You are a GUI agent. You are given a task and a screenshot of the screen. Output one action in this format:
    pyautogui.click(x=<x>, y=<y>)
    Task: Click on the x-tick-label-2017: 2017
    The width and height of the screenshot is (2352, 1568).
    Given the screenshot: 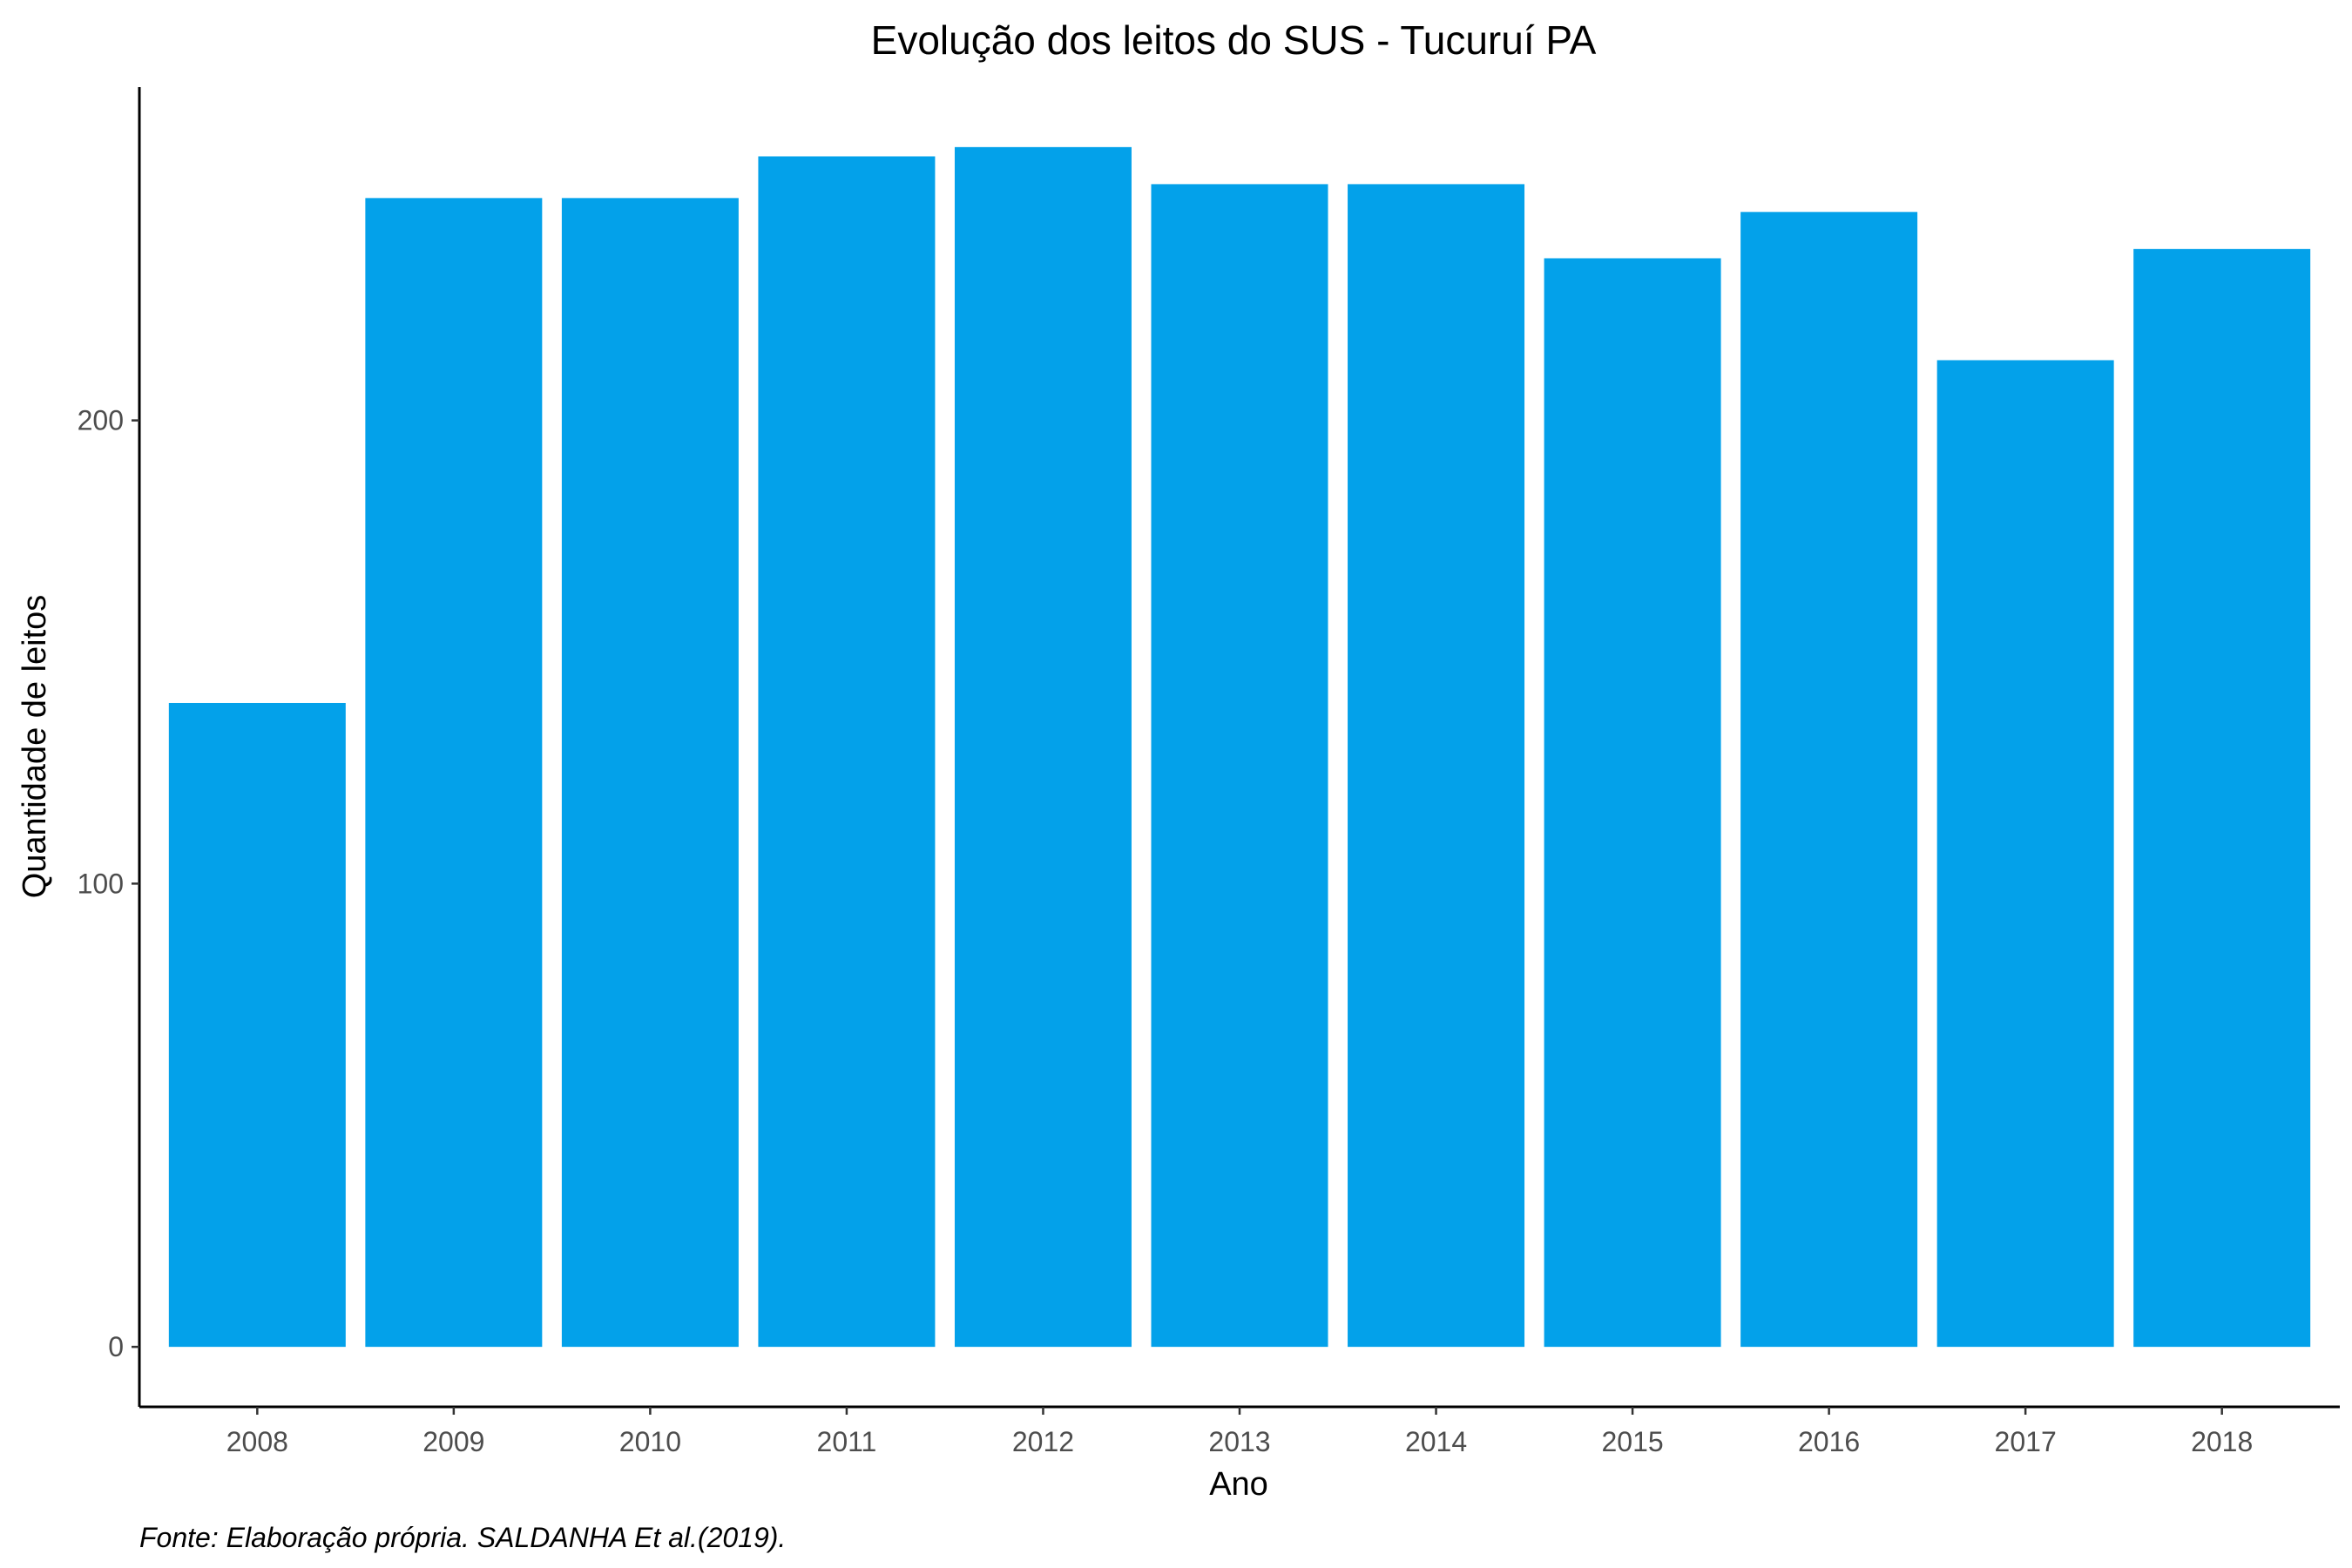 What is the action you would take?
    pyautogui.click(x=2026, y=1441)
    